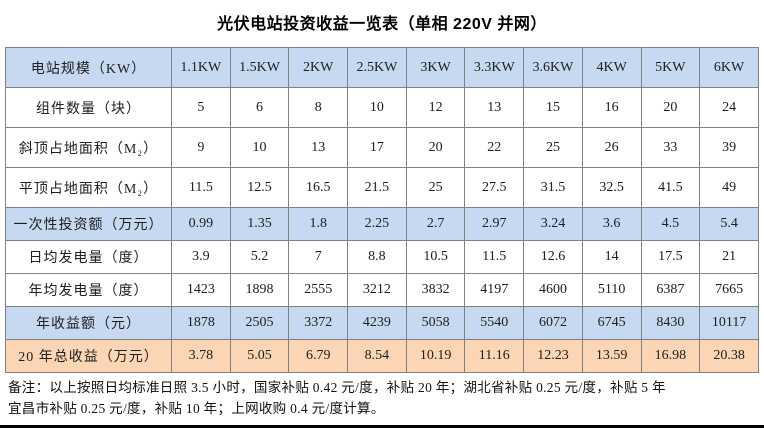  I want to click on data-cell: 5.2, so click(259, 257).